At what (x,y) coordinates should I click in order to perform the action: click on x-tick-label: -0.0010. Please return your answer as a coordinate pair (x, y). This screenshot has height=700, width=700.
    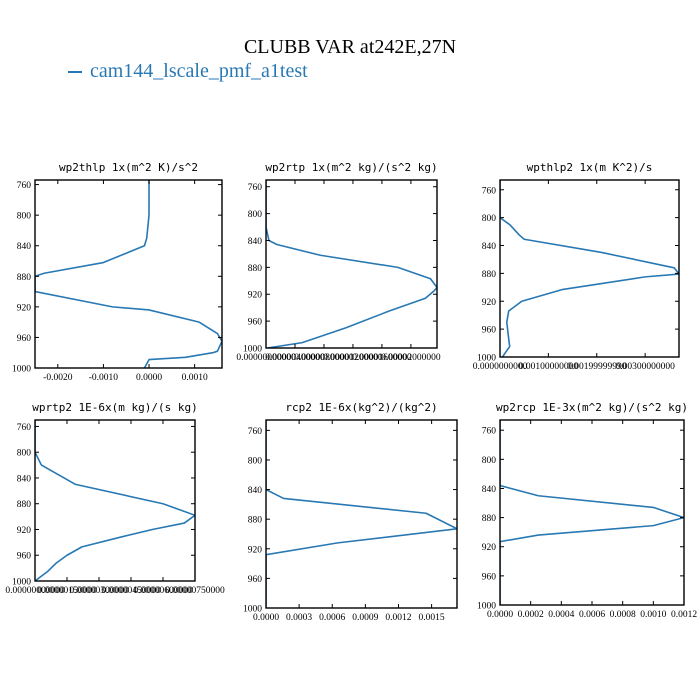
    Looking at the image, I should click on (104, 378).